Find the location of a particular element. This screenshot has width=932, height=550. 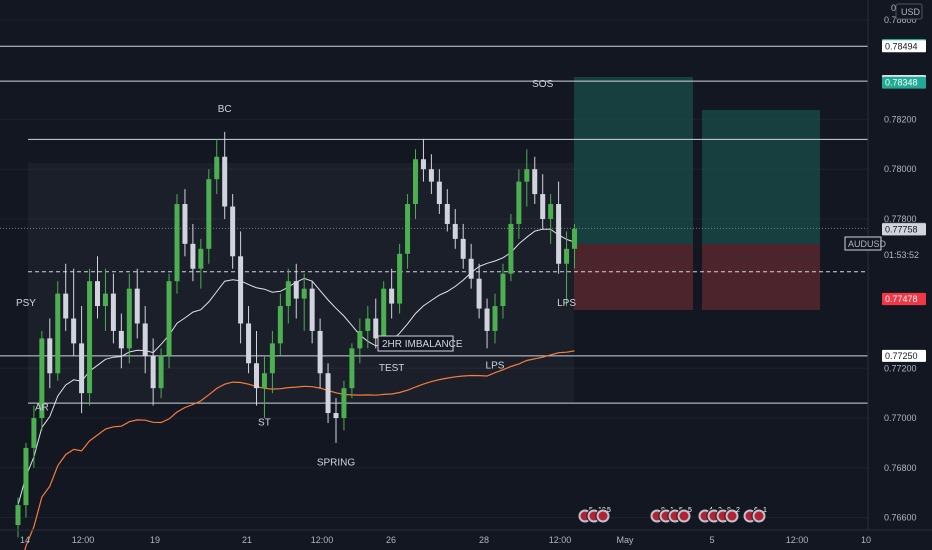

x-tick-label: 19 is located at coordinates (155, 540).